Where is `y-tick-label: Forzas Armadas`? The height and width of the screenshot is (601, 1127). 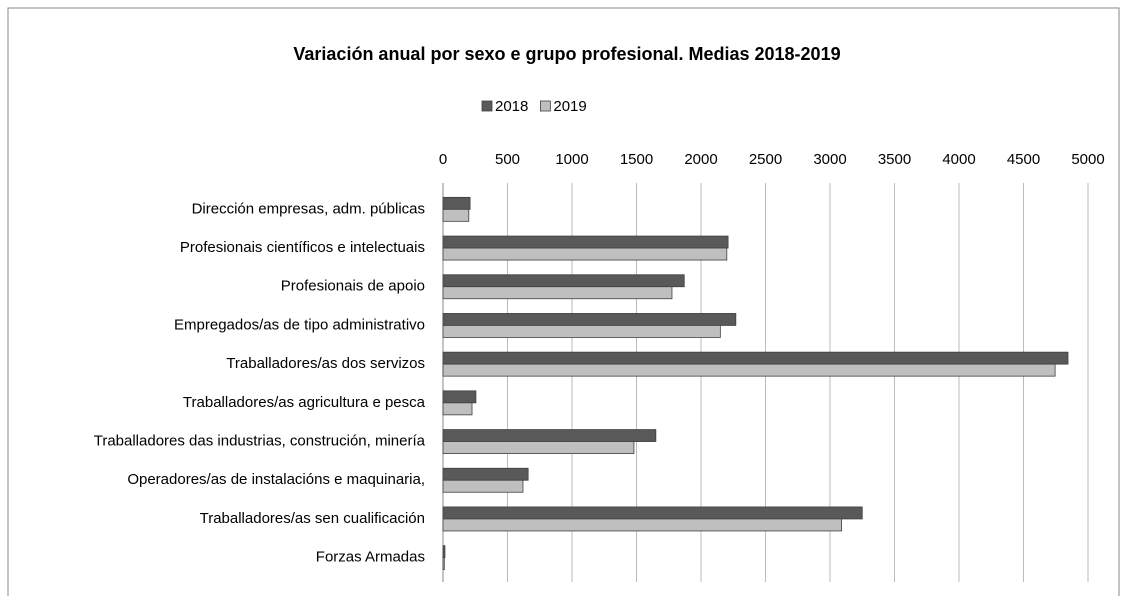
y-tick-label: Forzas Armadas is located at coordinates (370, 557).